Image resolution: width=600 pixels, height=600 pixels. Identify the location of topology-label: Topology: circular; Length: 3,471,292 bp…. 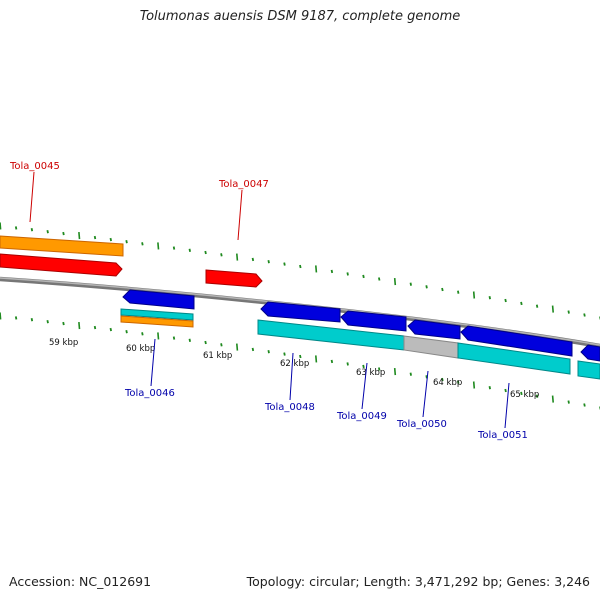
(418, 581).